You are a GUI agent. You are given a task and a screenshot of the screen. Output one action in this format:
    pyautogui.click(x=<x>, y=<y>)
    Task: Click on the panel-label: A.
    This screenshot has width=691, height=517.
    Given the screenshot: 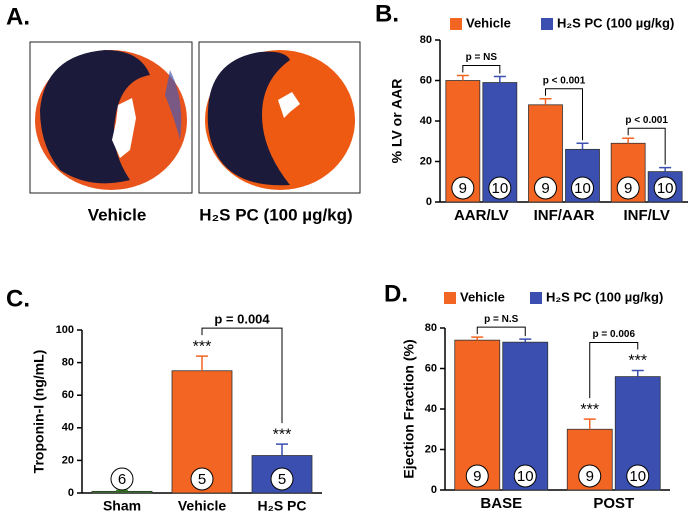 What is the action you would take?
    pyautogui.click(x=18, y=16)
    